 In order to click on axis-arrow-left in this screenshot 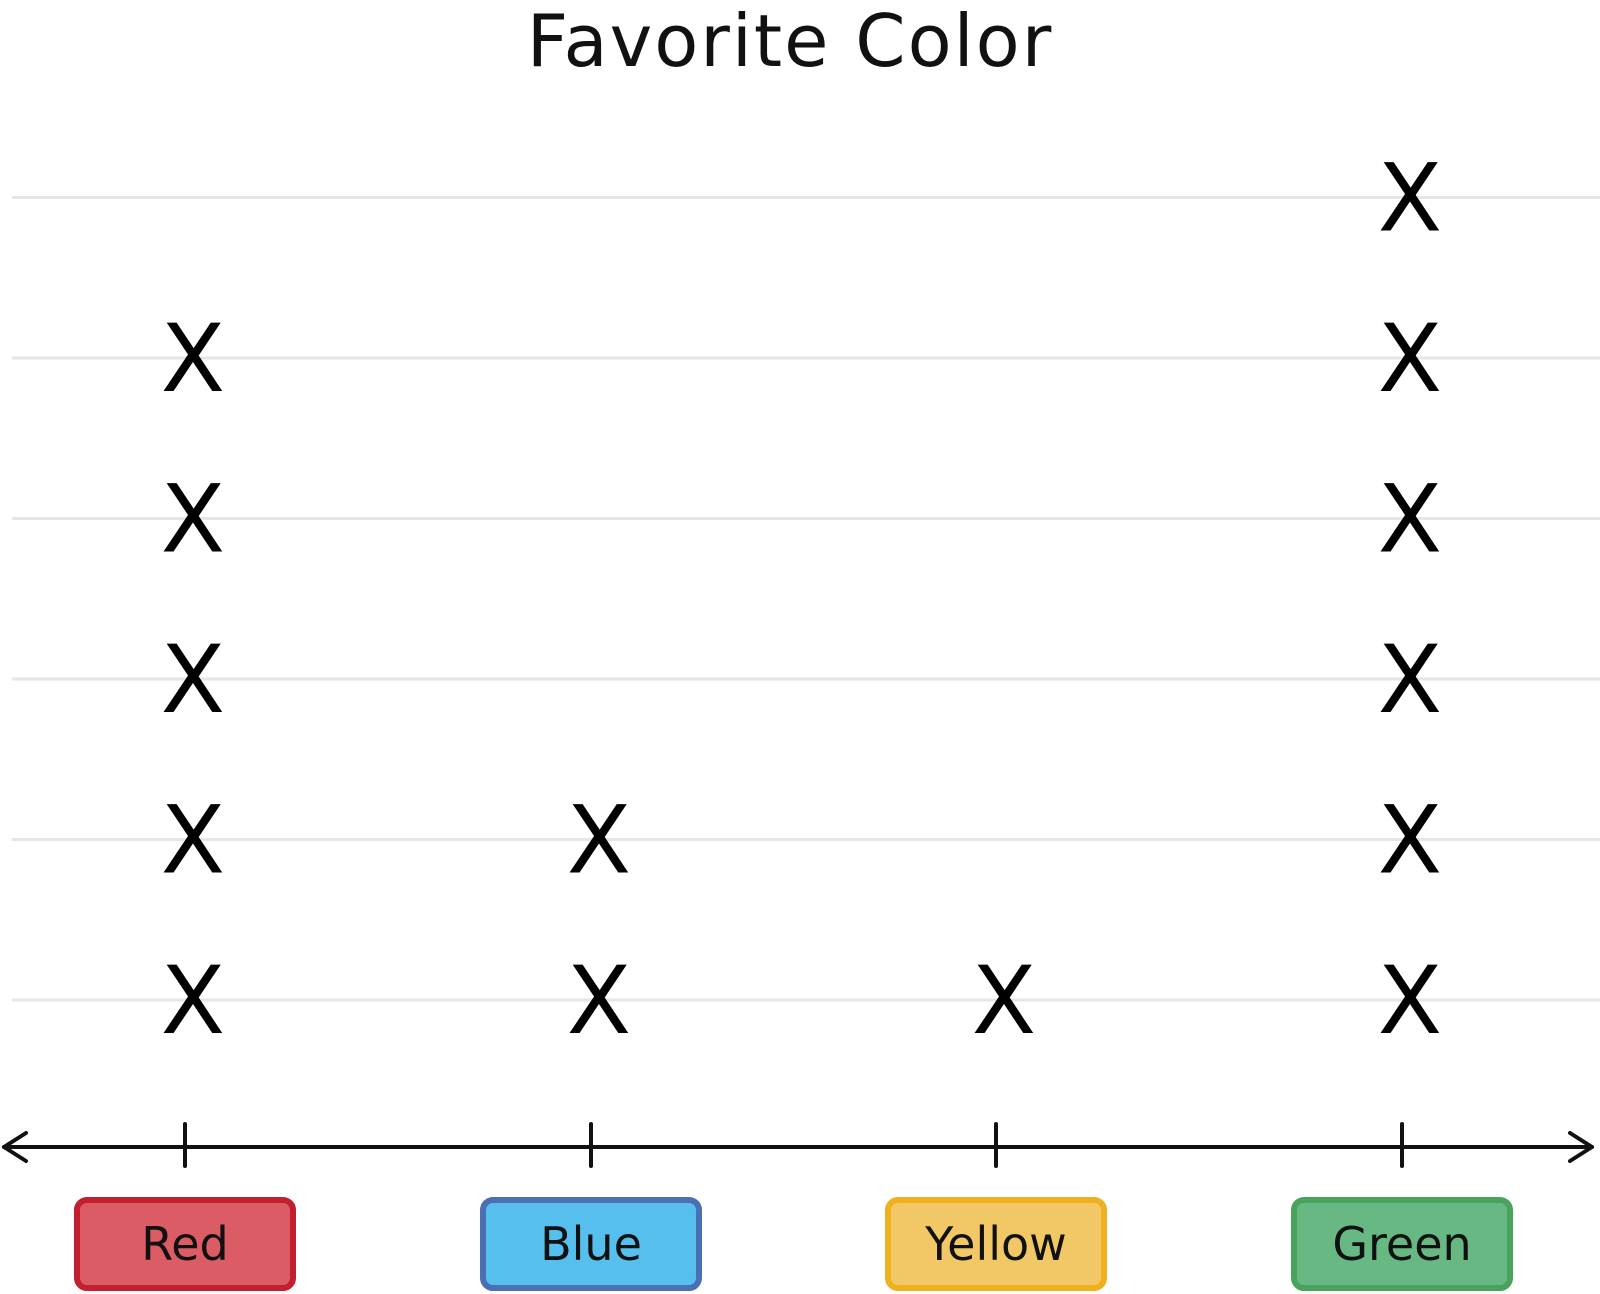, I will do `click(15, 1147)`.